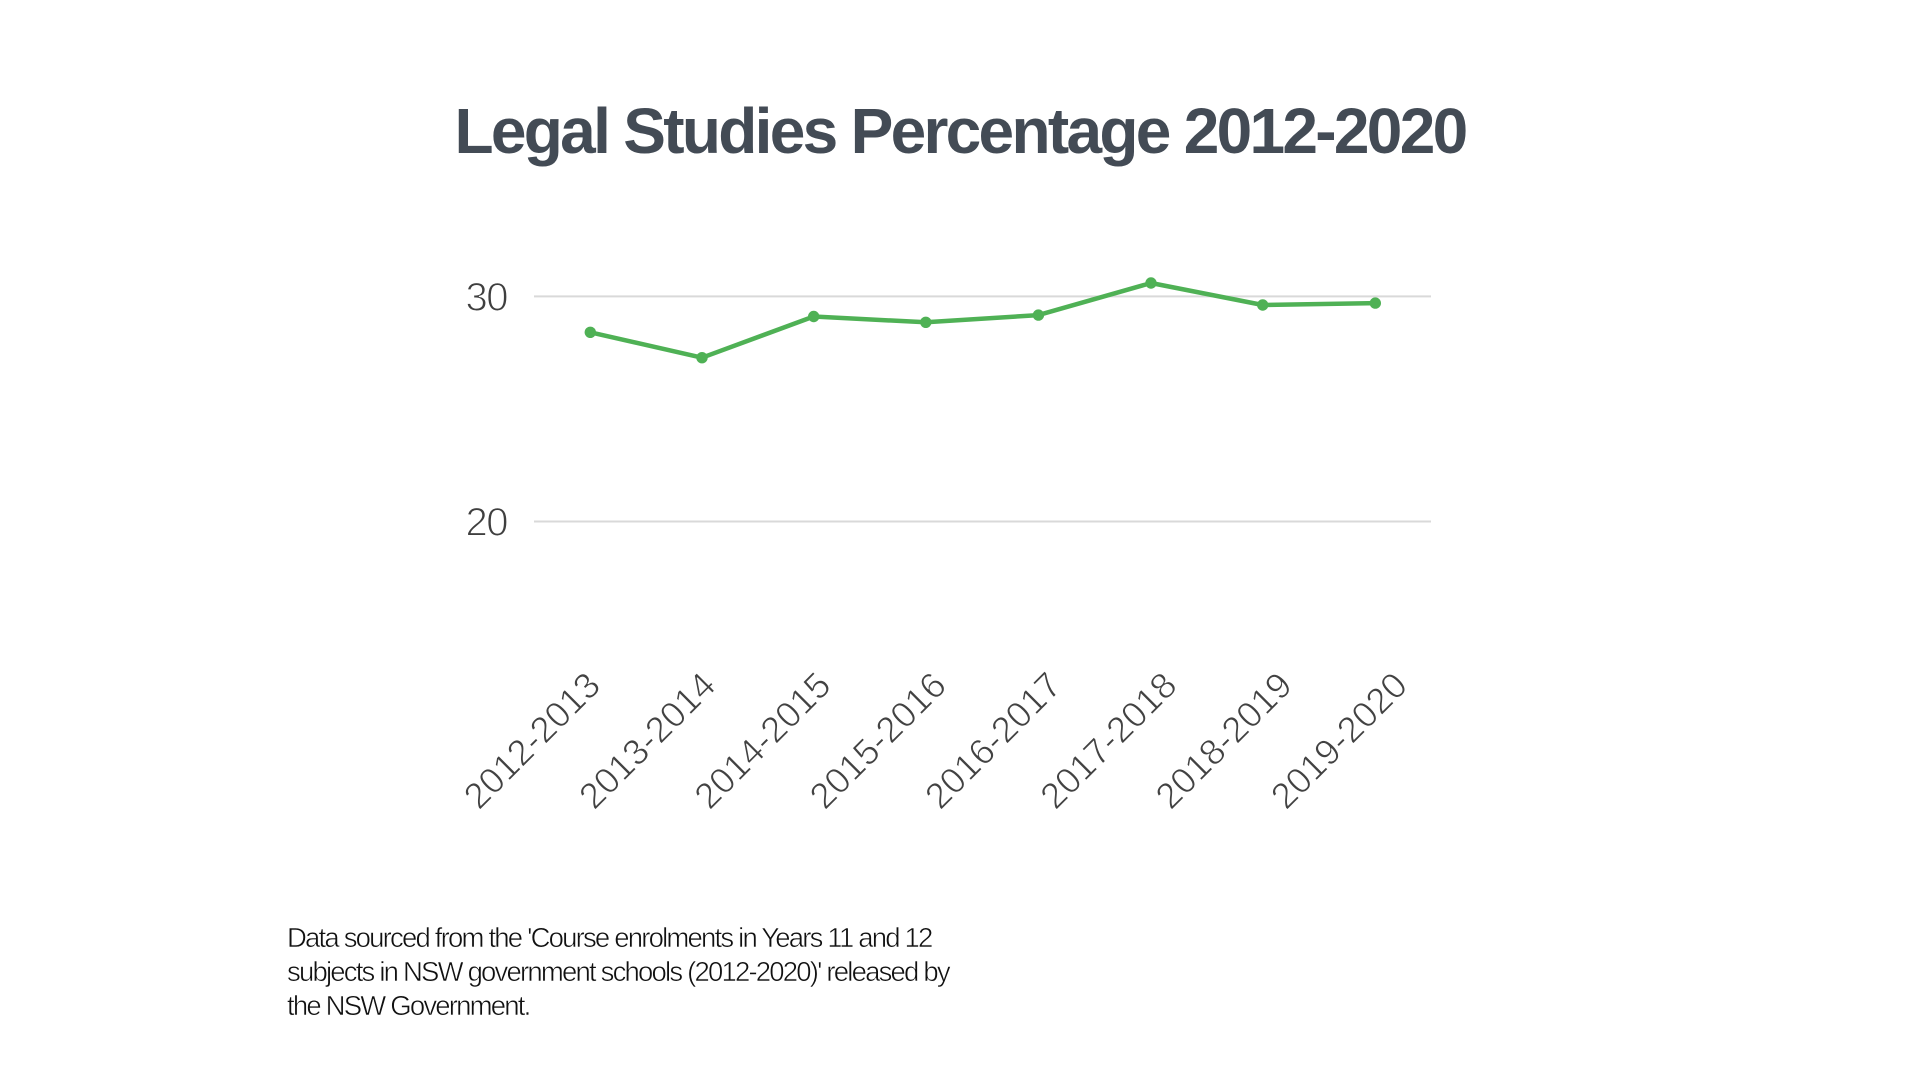 The height and width of the screenshot is (1080, 1920). Describe the element at coordinates (487, 523) in the screenshot. I see `svg-text: 20` at that location.